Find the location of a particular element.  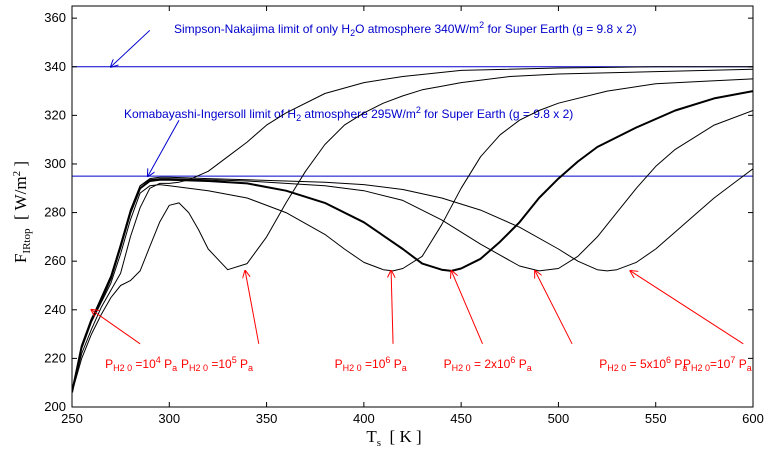

annotation-label: PH2 0 =105 Pa is located at coordinates (217, 364).